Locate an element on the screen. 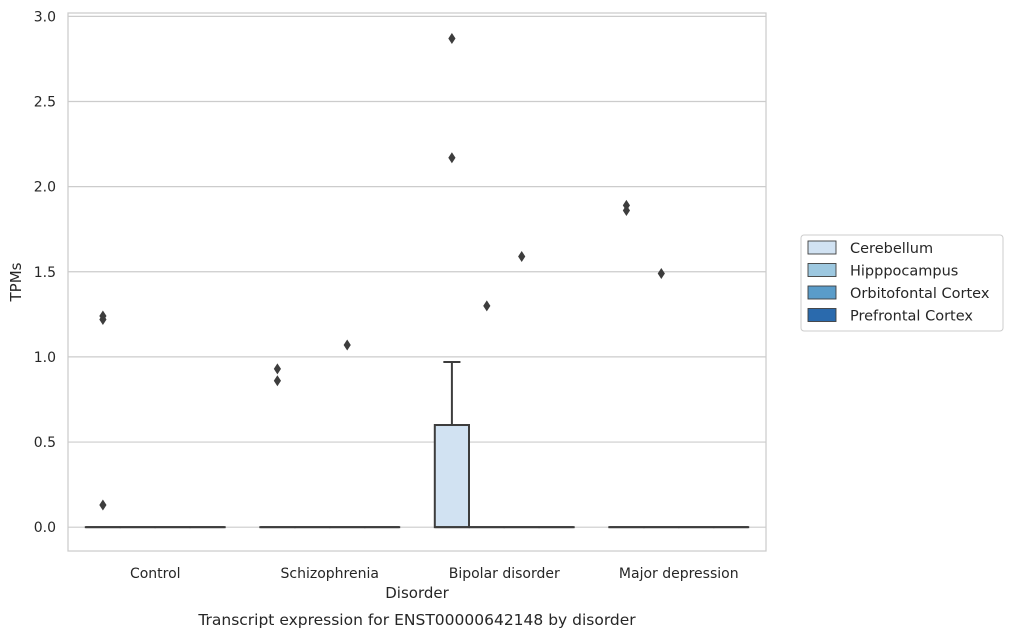  box-iqr is located at coordinates (452, 476).